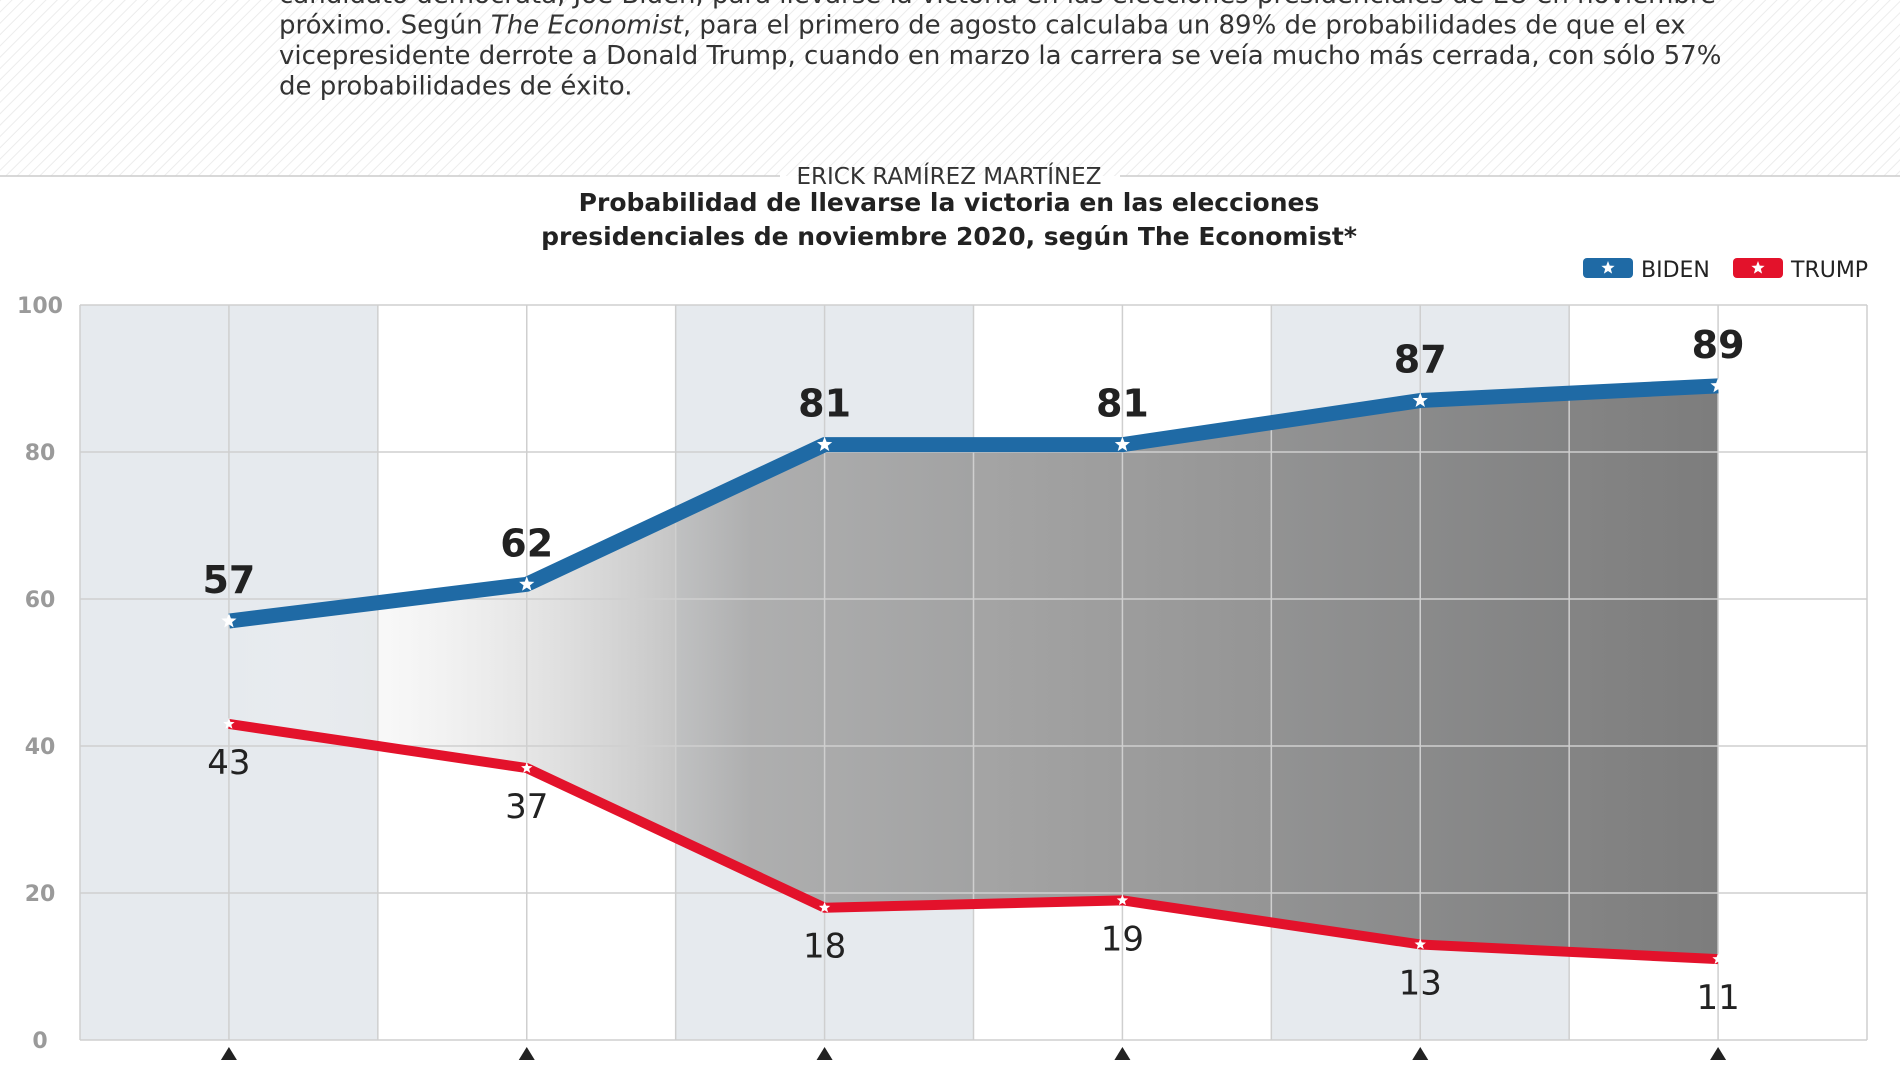  I want to click on y-tick-label: 40, so click(40, 747).